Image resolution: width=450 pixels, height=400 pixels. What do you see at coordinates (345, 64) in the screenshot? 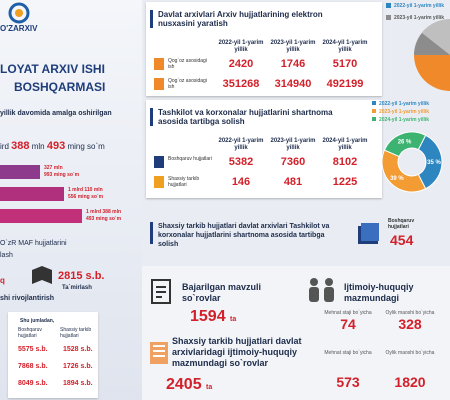
I see `value: 5170` at bounding box center [345, 64].